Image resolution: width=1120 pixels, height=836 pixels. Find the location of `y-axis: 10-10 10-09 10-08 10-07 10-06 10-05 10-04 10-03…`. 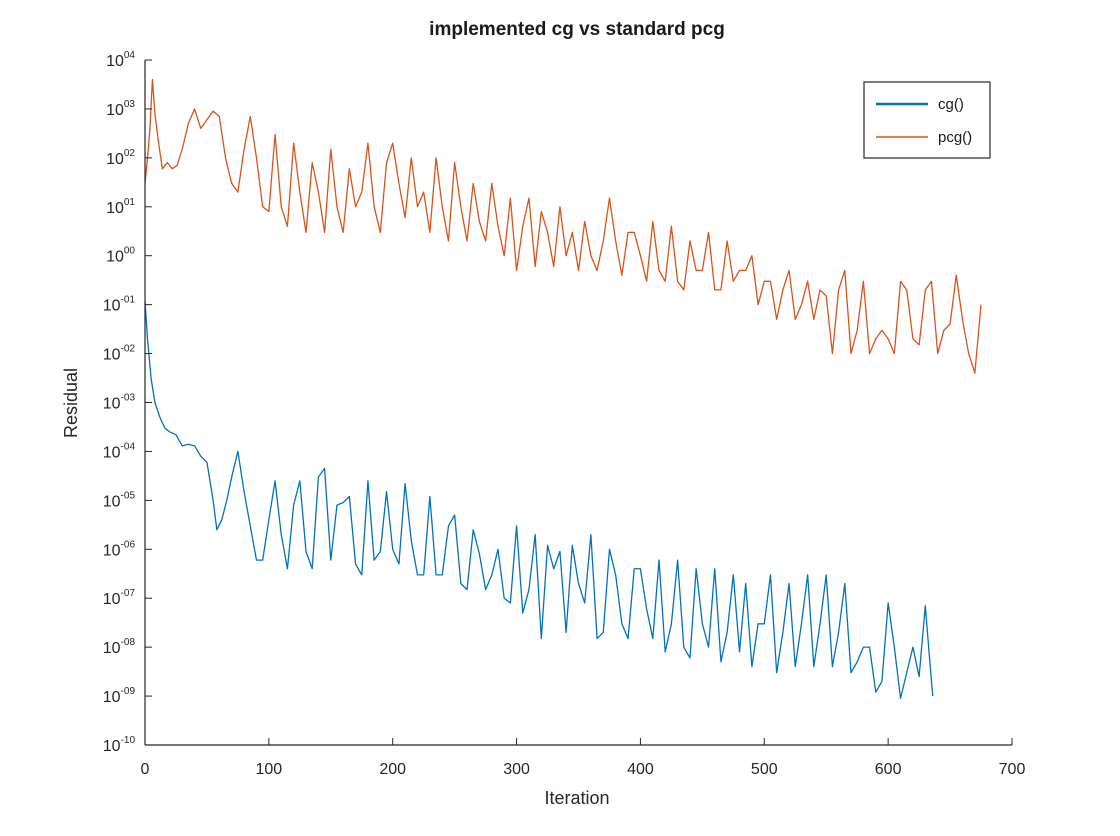

y-axis: 10-10 10-09 10-08 10-07 10-06 10-05 10-04 10-03… is located at coordinates (127, 402).